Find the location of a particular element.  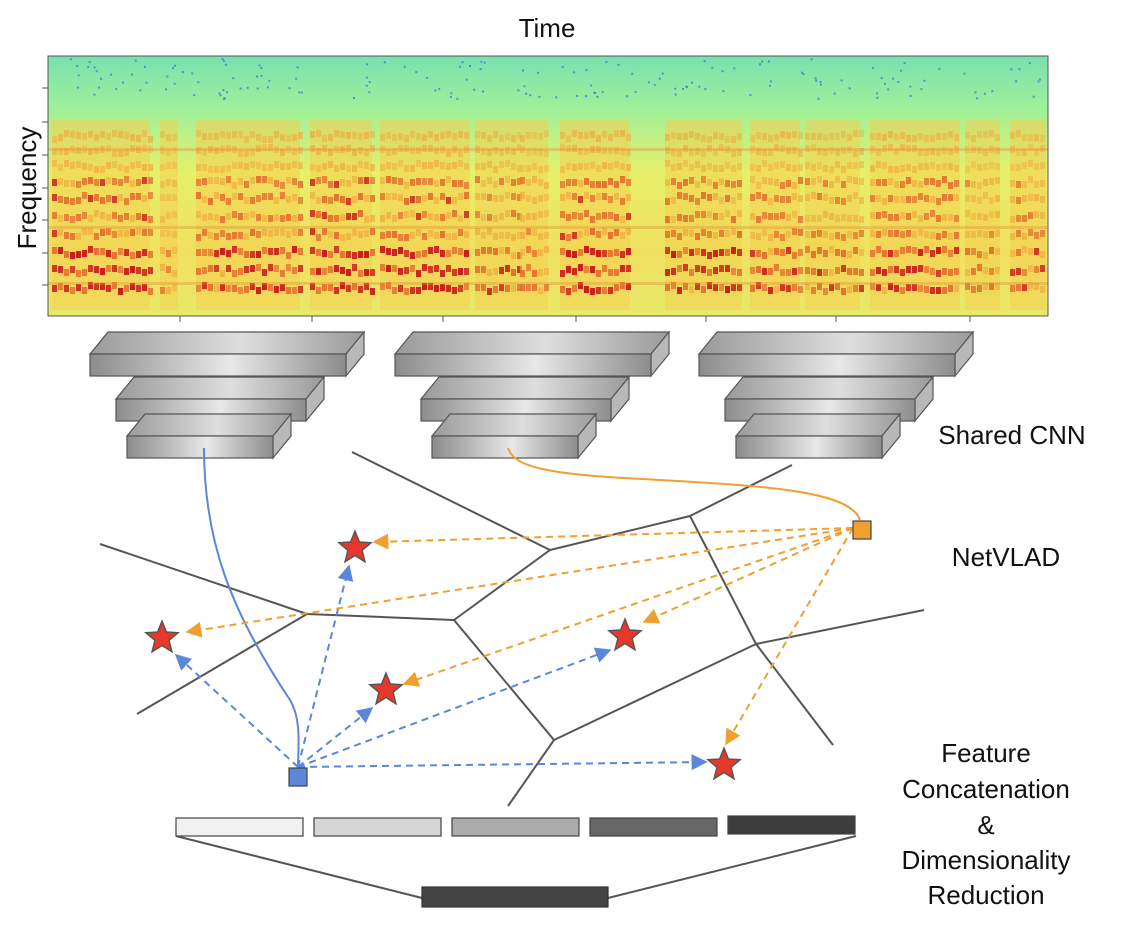

centroid-star is located at coordinates (386, 688).